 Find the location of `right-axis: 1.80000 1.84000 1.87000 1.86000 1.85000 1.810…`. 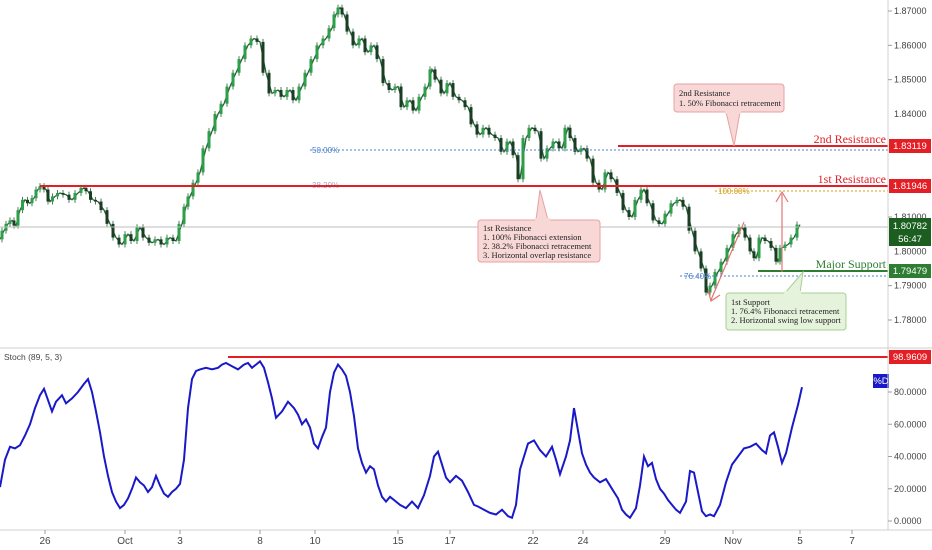

right-axis: 1.80000 1.84000 1.87000 1.86000 1.85000 1.810… is located at coordinates (909, 265).